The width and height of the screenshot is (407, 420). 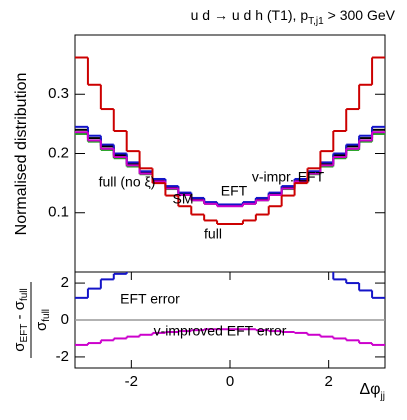 I want to click on y-tick-label: 0, so click(x=65, y=319).